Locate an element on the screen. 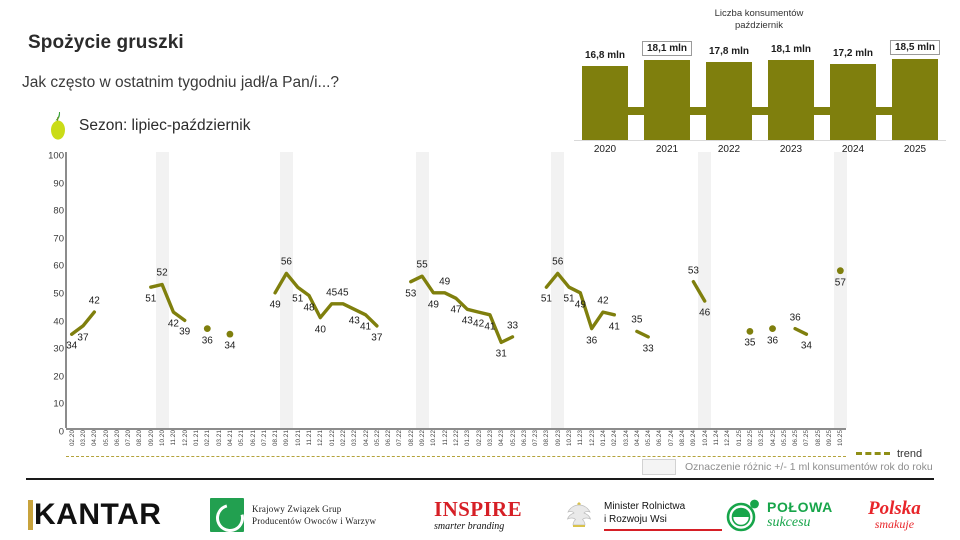  data-label-04.23: 31 is located at coordinates (501, 354).